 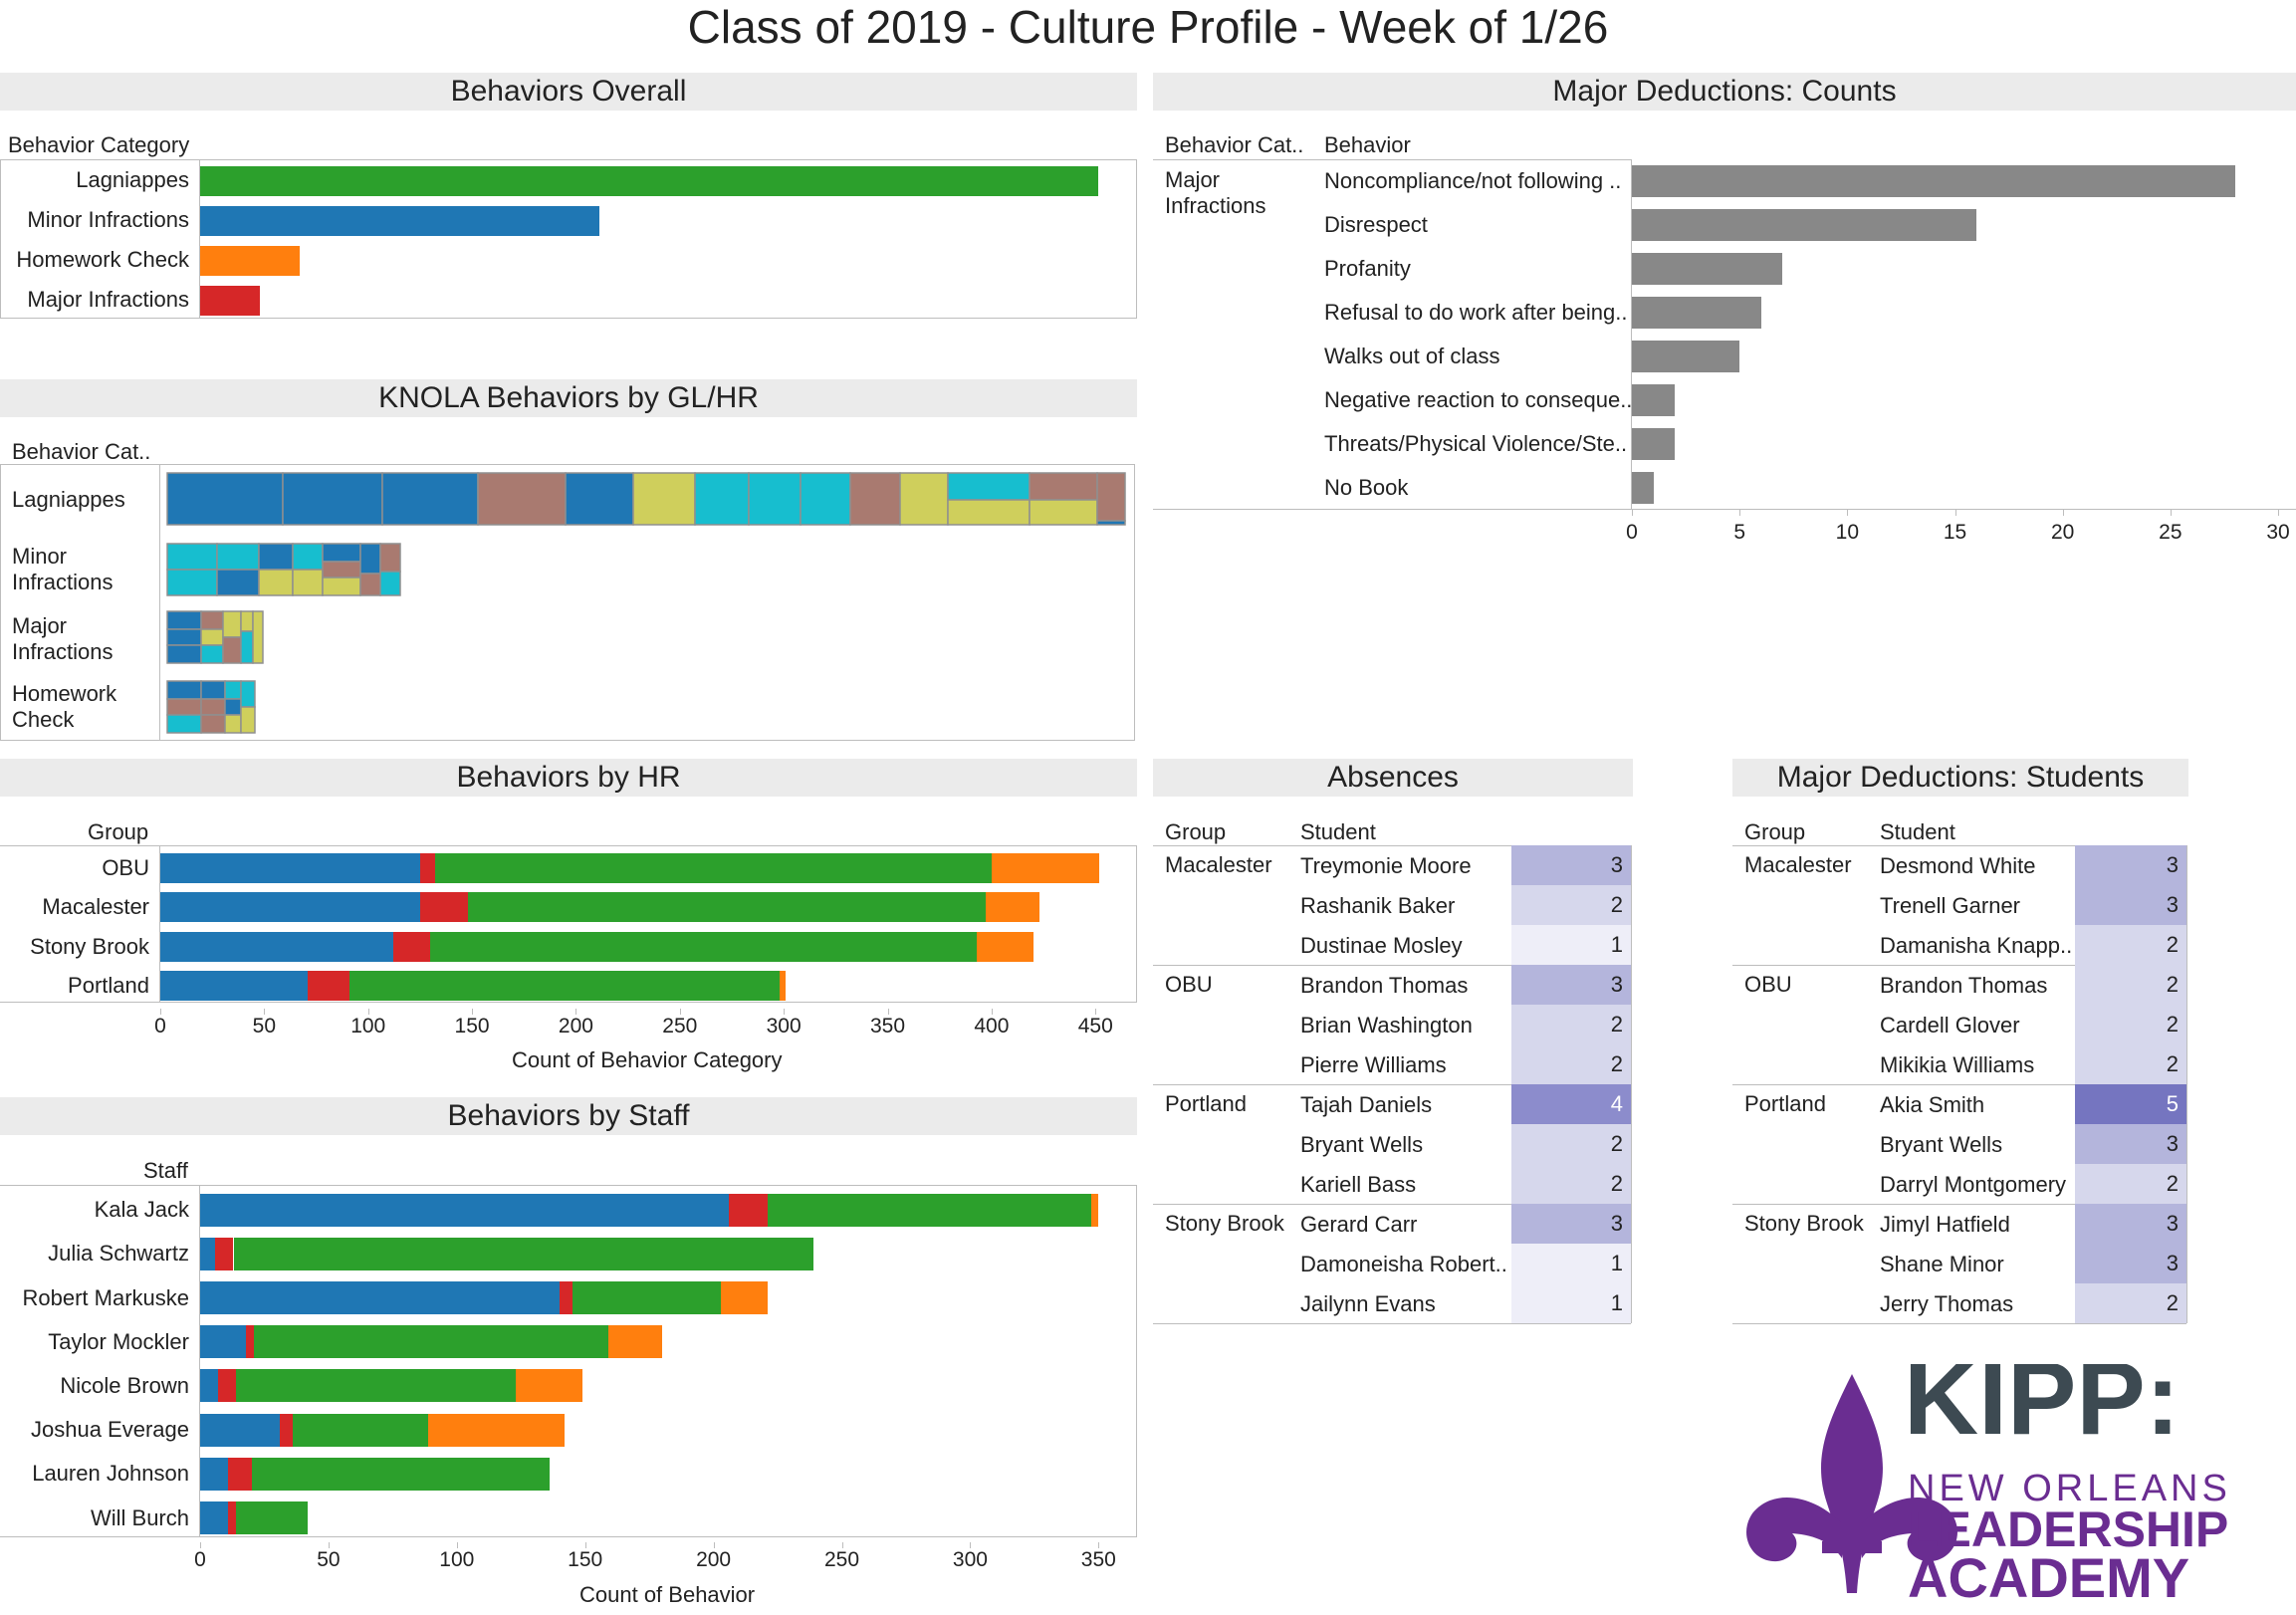 I want to click on x-tick-label: 300, so click(x=970, y=1559).